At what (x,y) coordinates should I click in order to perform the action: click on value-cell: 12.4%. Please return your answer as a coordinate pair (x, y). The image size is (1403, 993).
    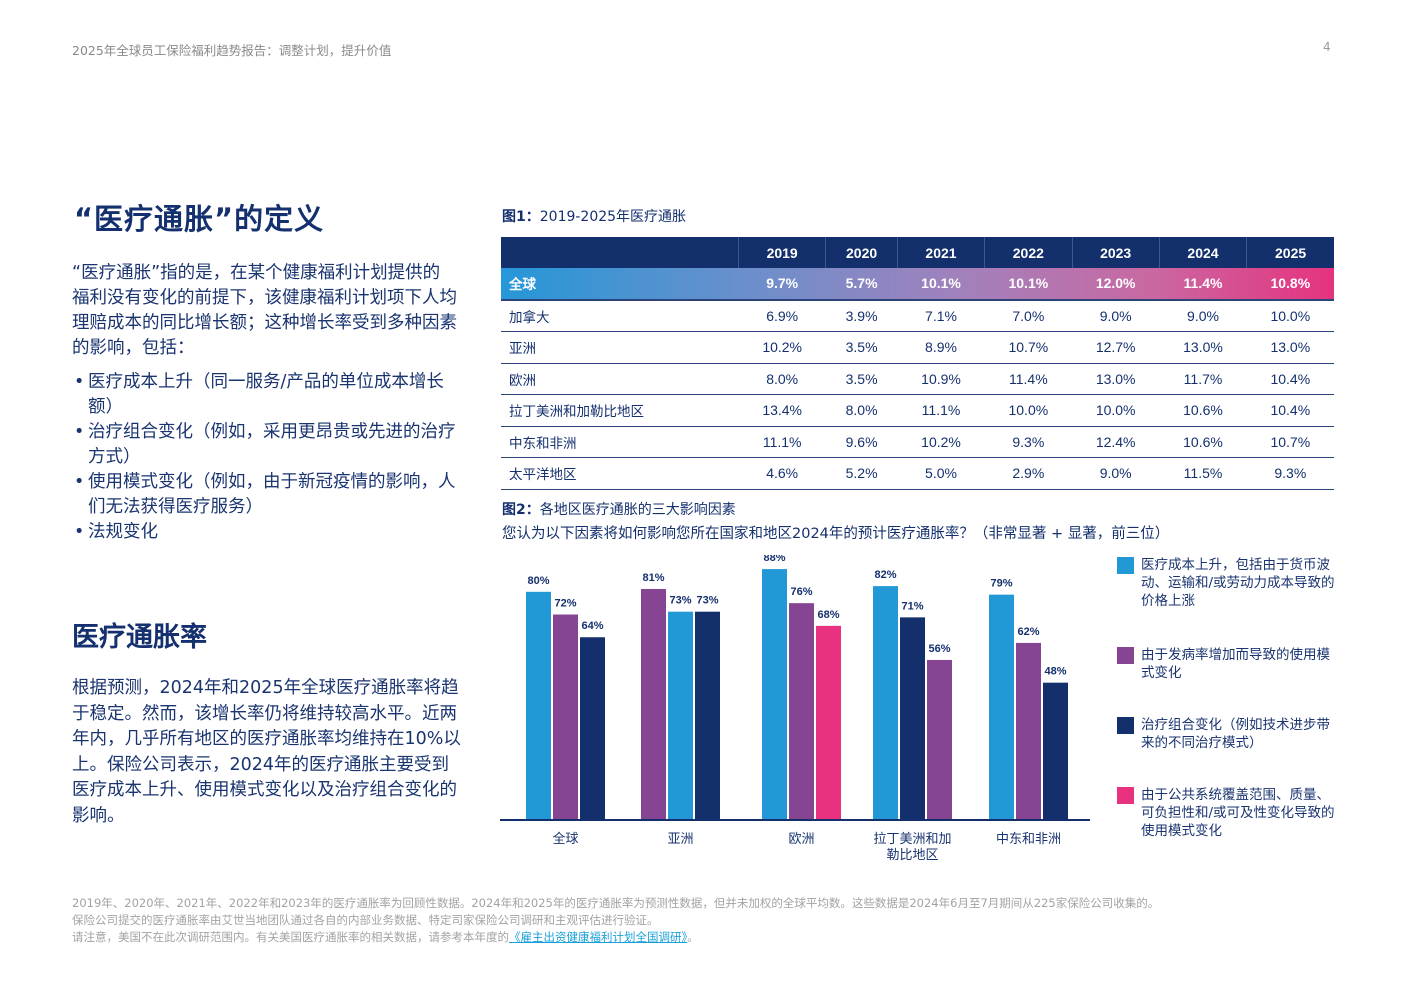
    Looking at the image, I should click on (1116, 442).